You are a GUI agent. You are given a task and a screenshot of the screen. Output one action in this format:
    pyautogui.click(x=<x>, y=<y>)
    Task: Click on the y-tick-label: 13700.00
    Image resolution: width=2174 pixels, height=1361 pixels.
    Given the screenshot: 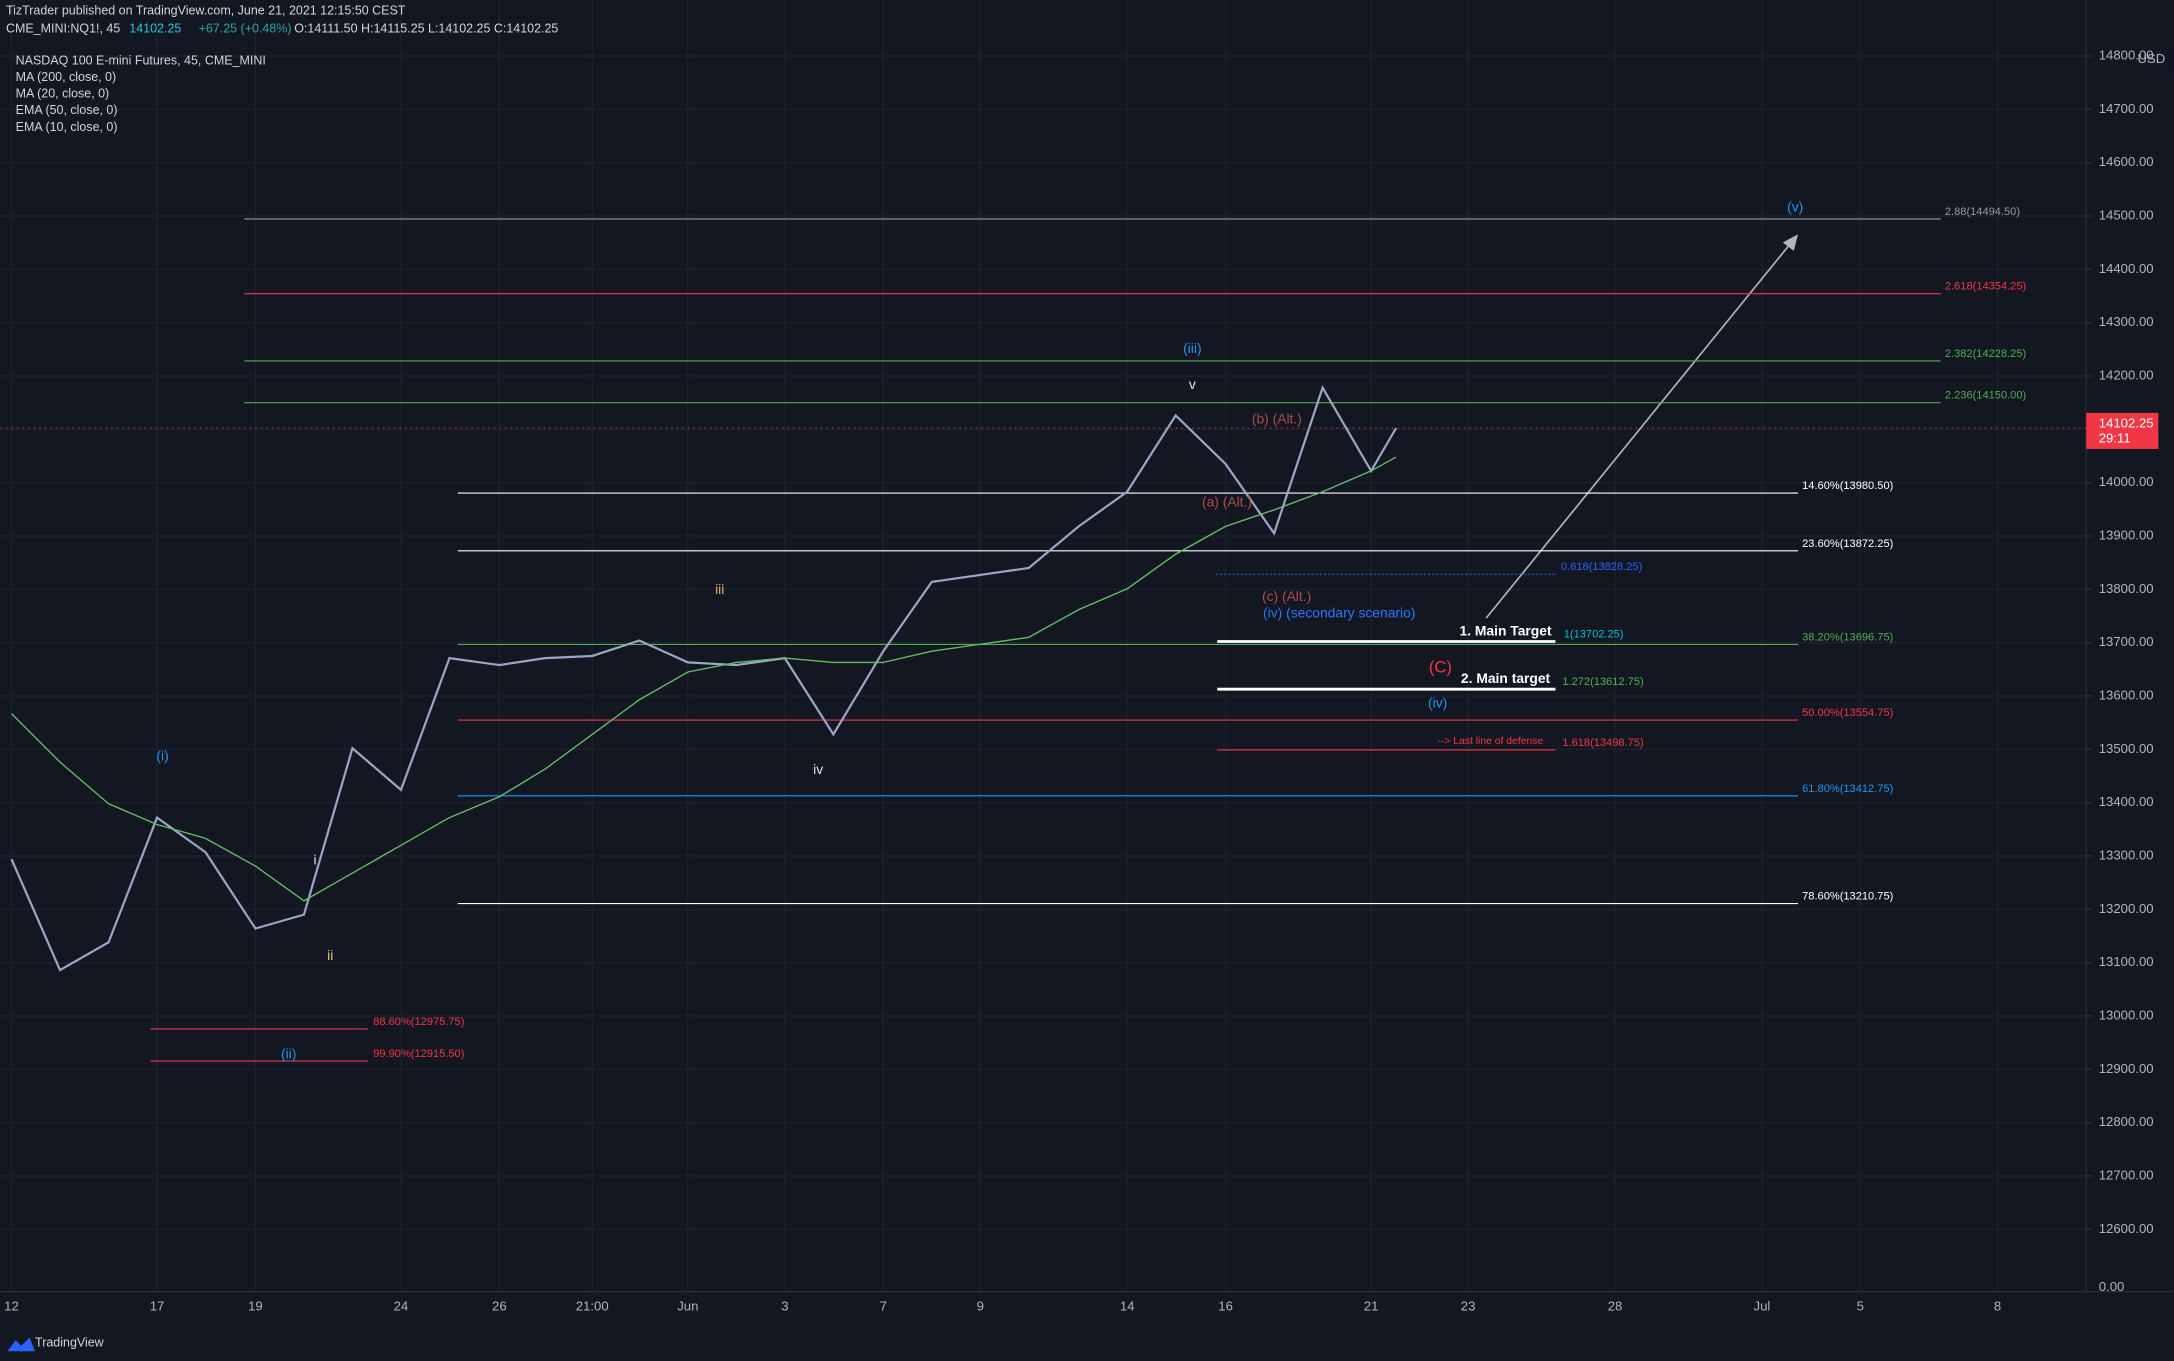 What is the action you would take?
    pyautogui.click(x=2126, y=641)
    